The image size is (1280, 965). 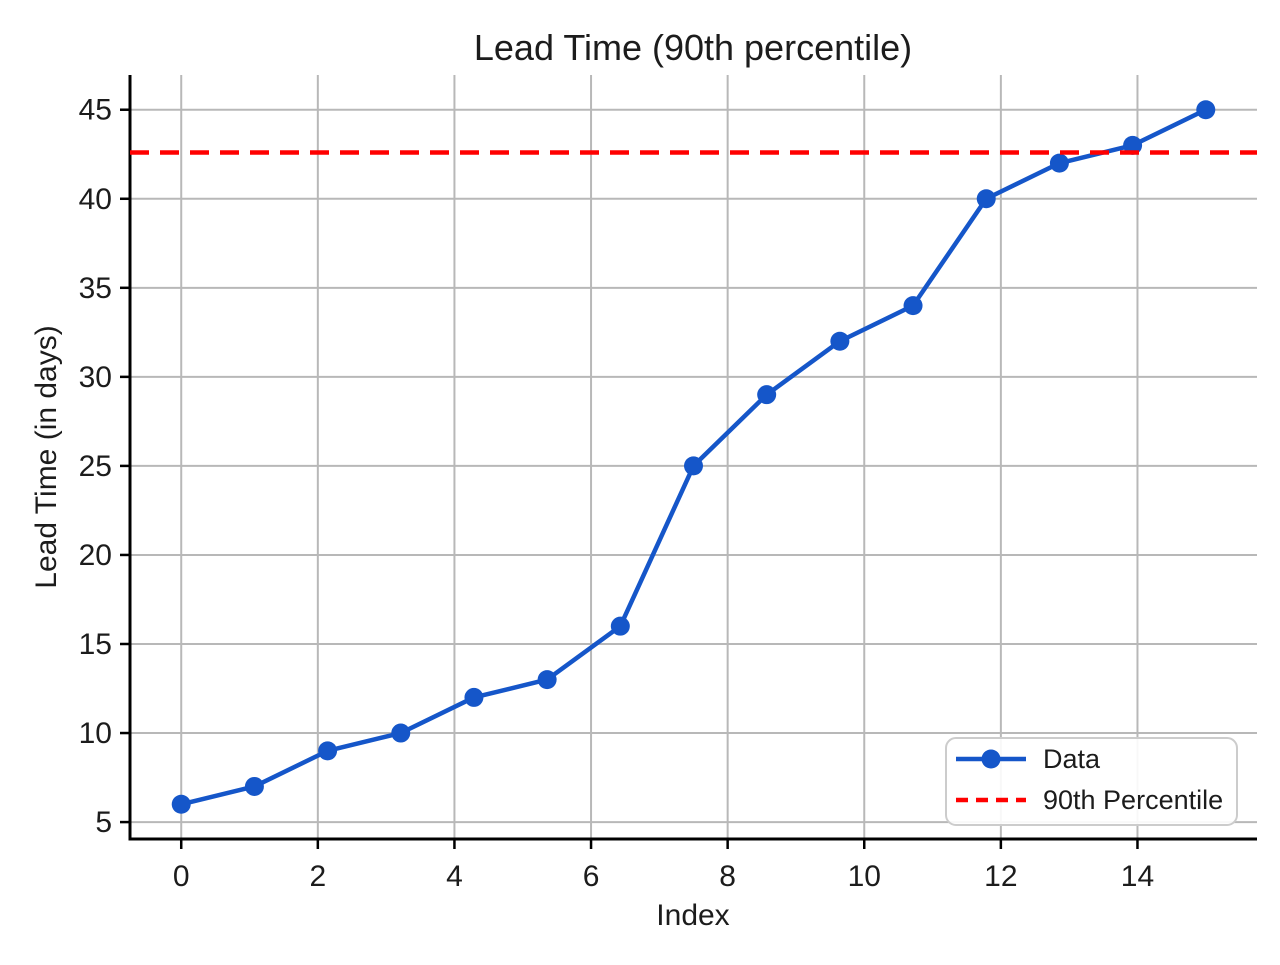 What do you see at coordinates (95, 644) in the screenshot?
I see `y-tick-label: 15` at bounding box center [95, 644].